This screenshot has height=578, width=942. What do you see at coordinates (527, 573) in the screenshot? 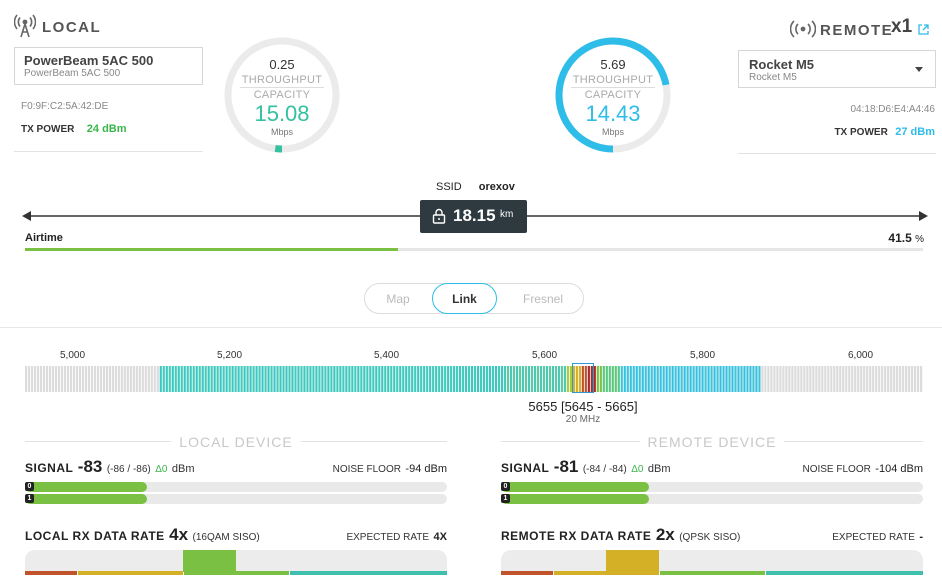
I see `rate-band` at bounding box center [527, 573].